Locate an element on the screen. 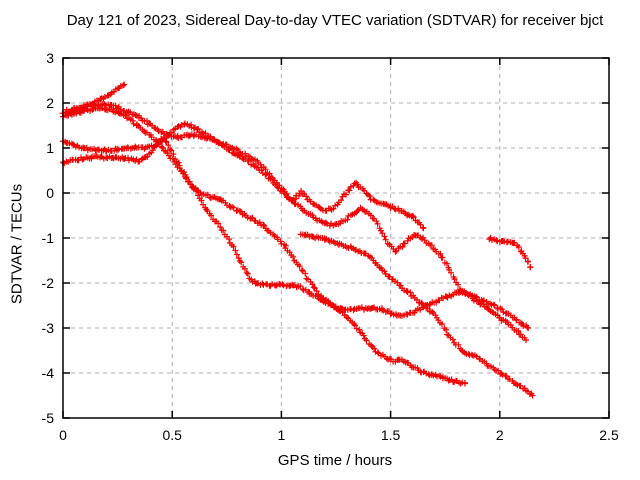 The image size is (640, 480). x-axis-label: GPS time / hours is located at coordinates (335, 460).